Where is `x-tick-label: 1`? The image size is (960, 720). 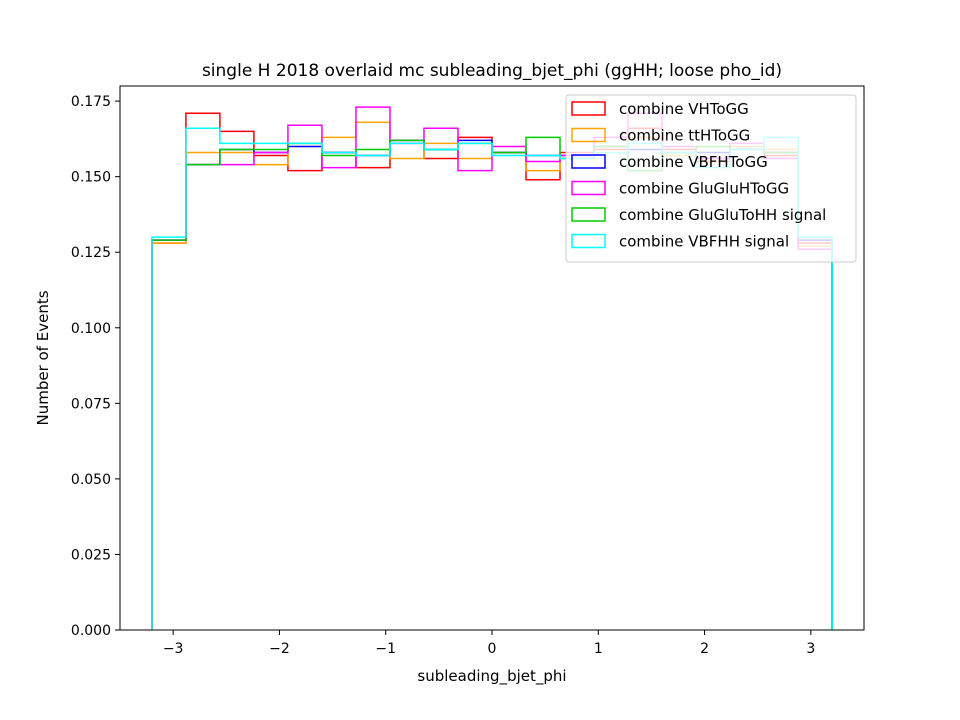 x-tick-label: 1 is located at coordinates (598, 649).